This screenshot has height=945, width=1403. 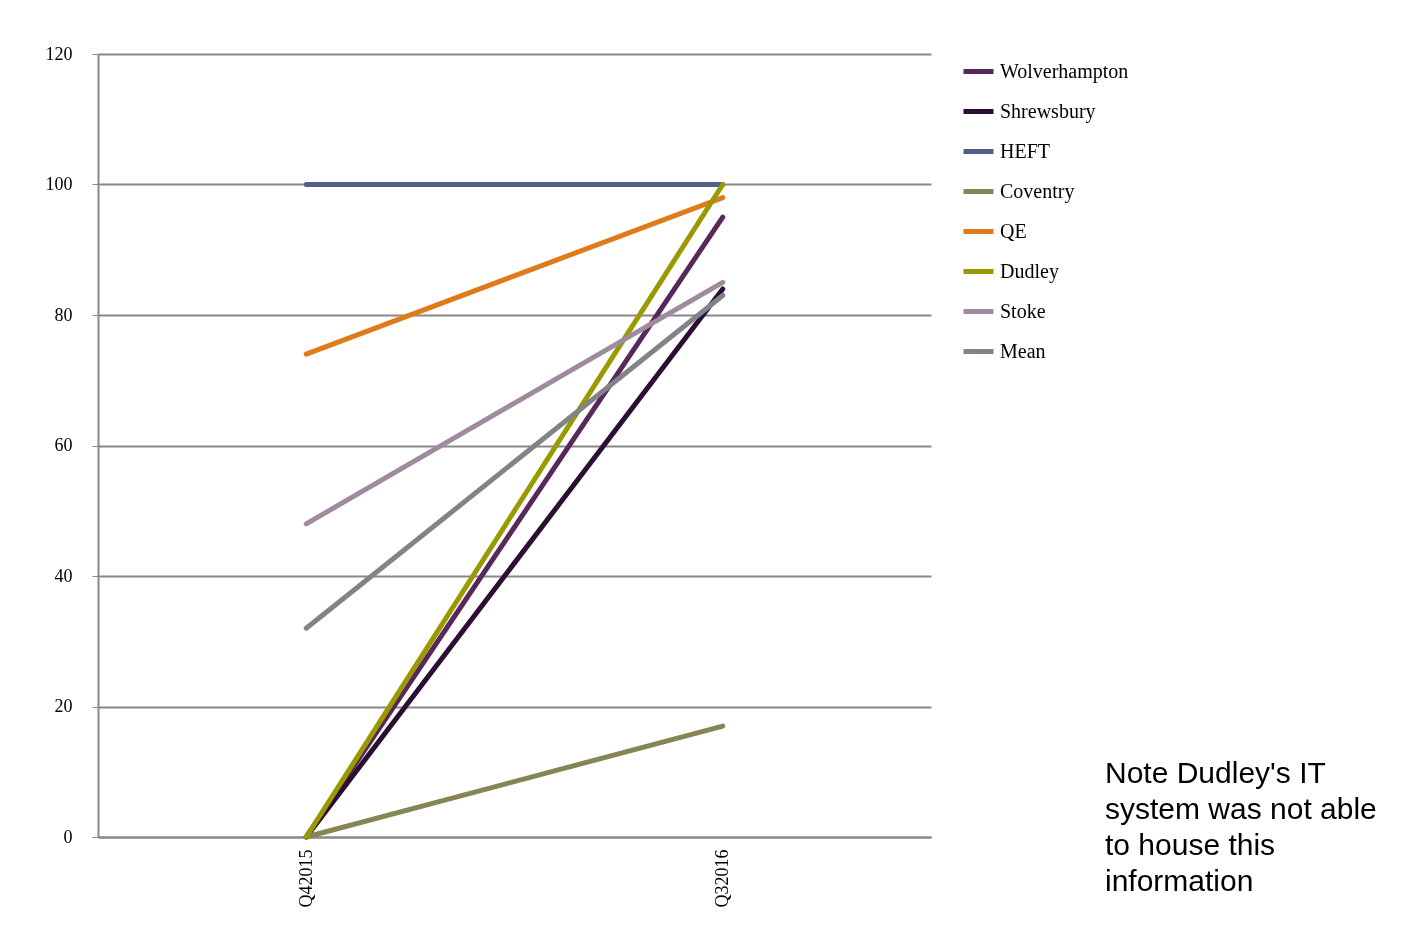 I want to click on legend-label: Dudley, so click(x=1029, y=271).